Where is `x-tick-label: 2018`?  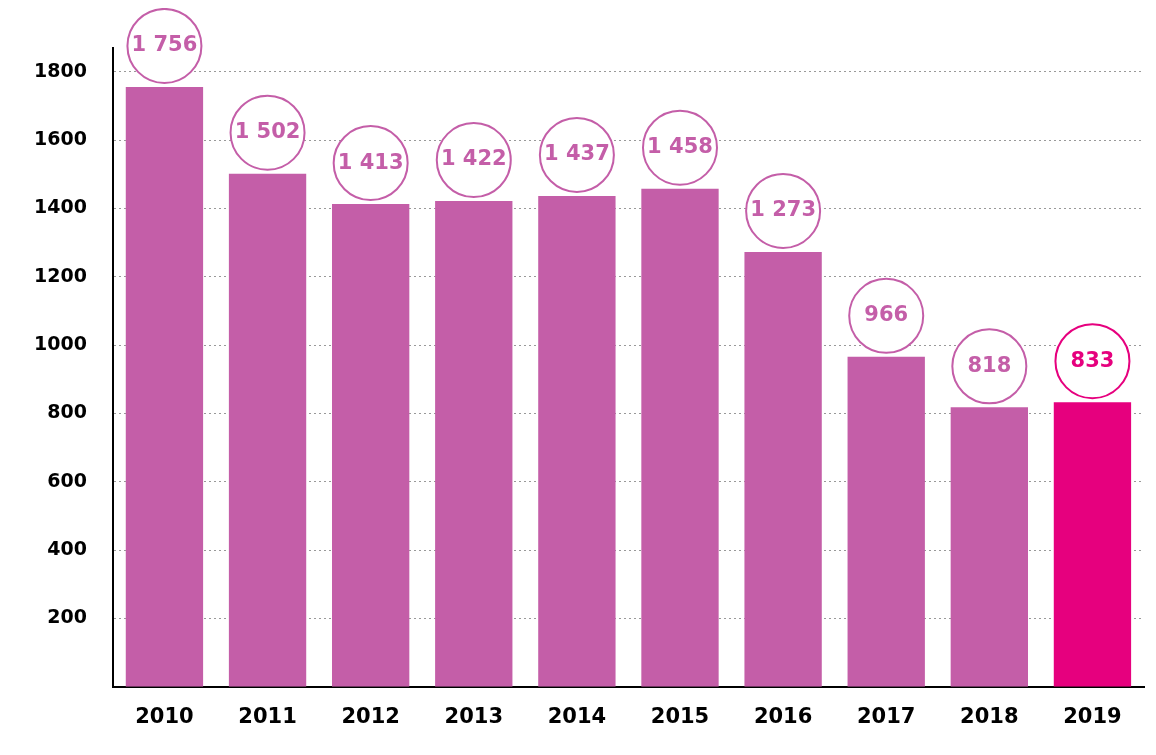 x-tick-label: 2018 is located at coordinates (989, 715).